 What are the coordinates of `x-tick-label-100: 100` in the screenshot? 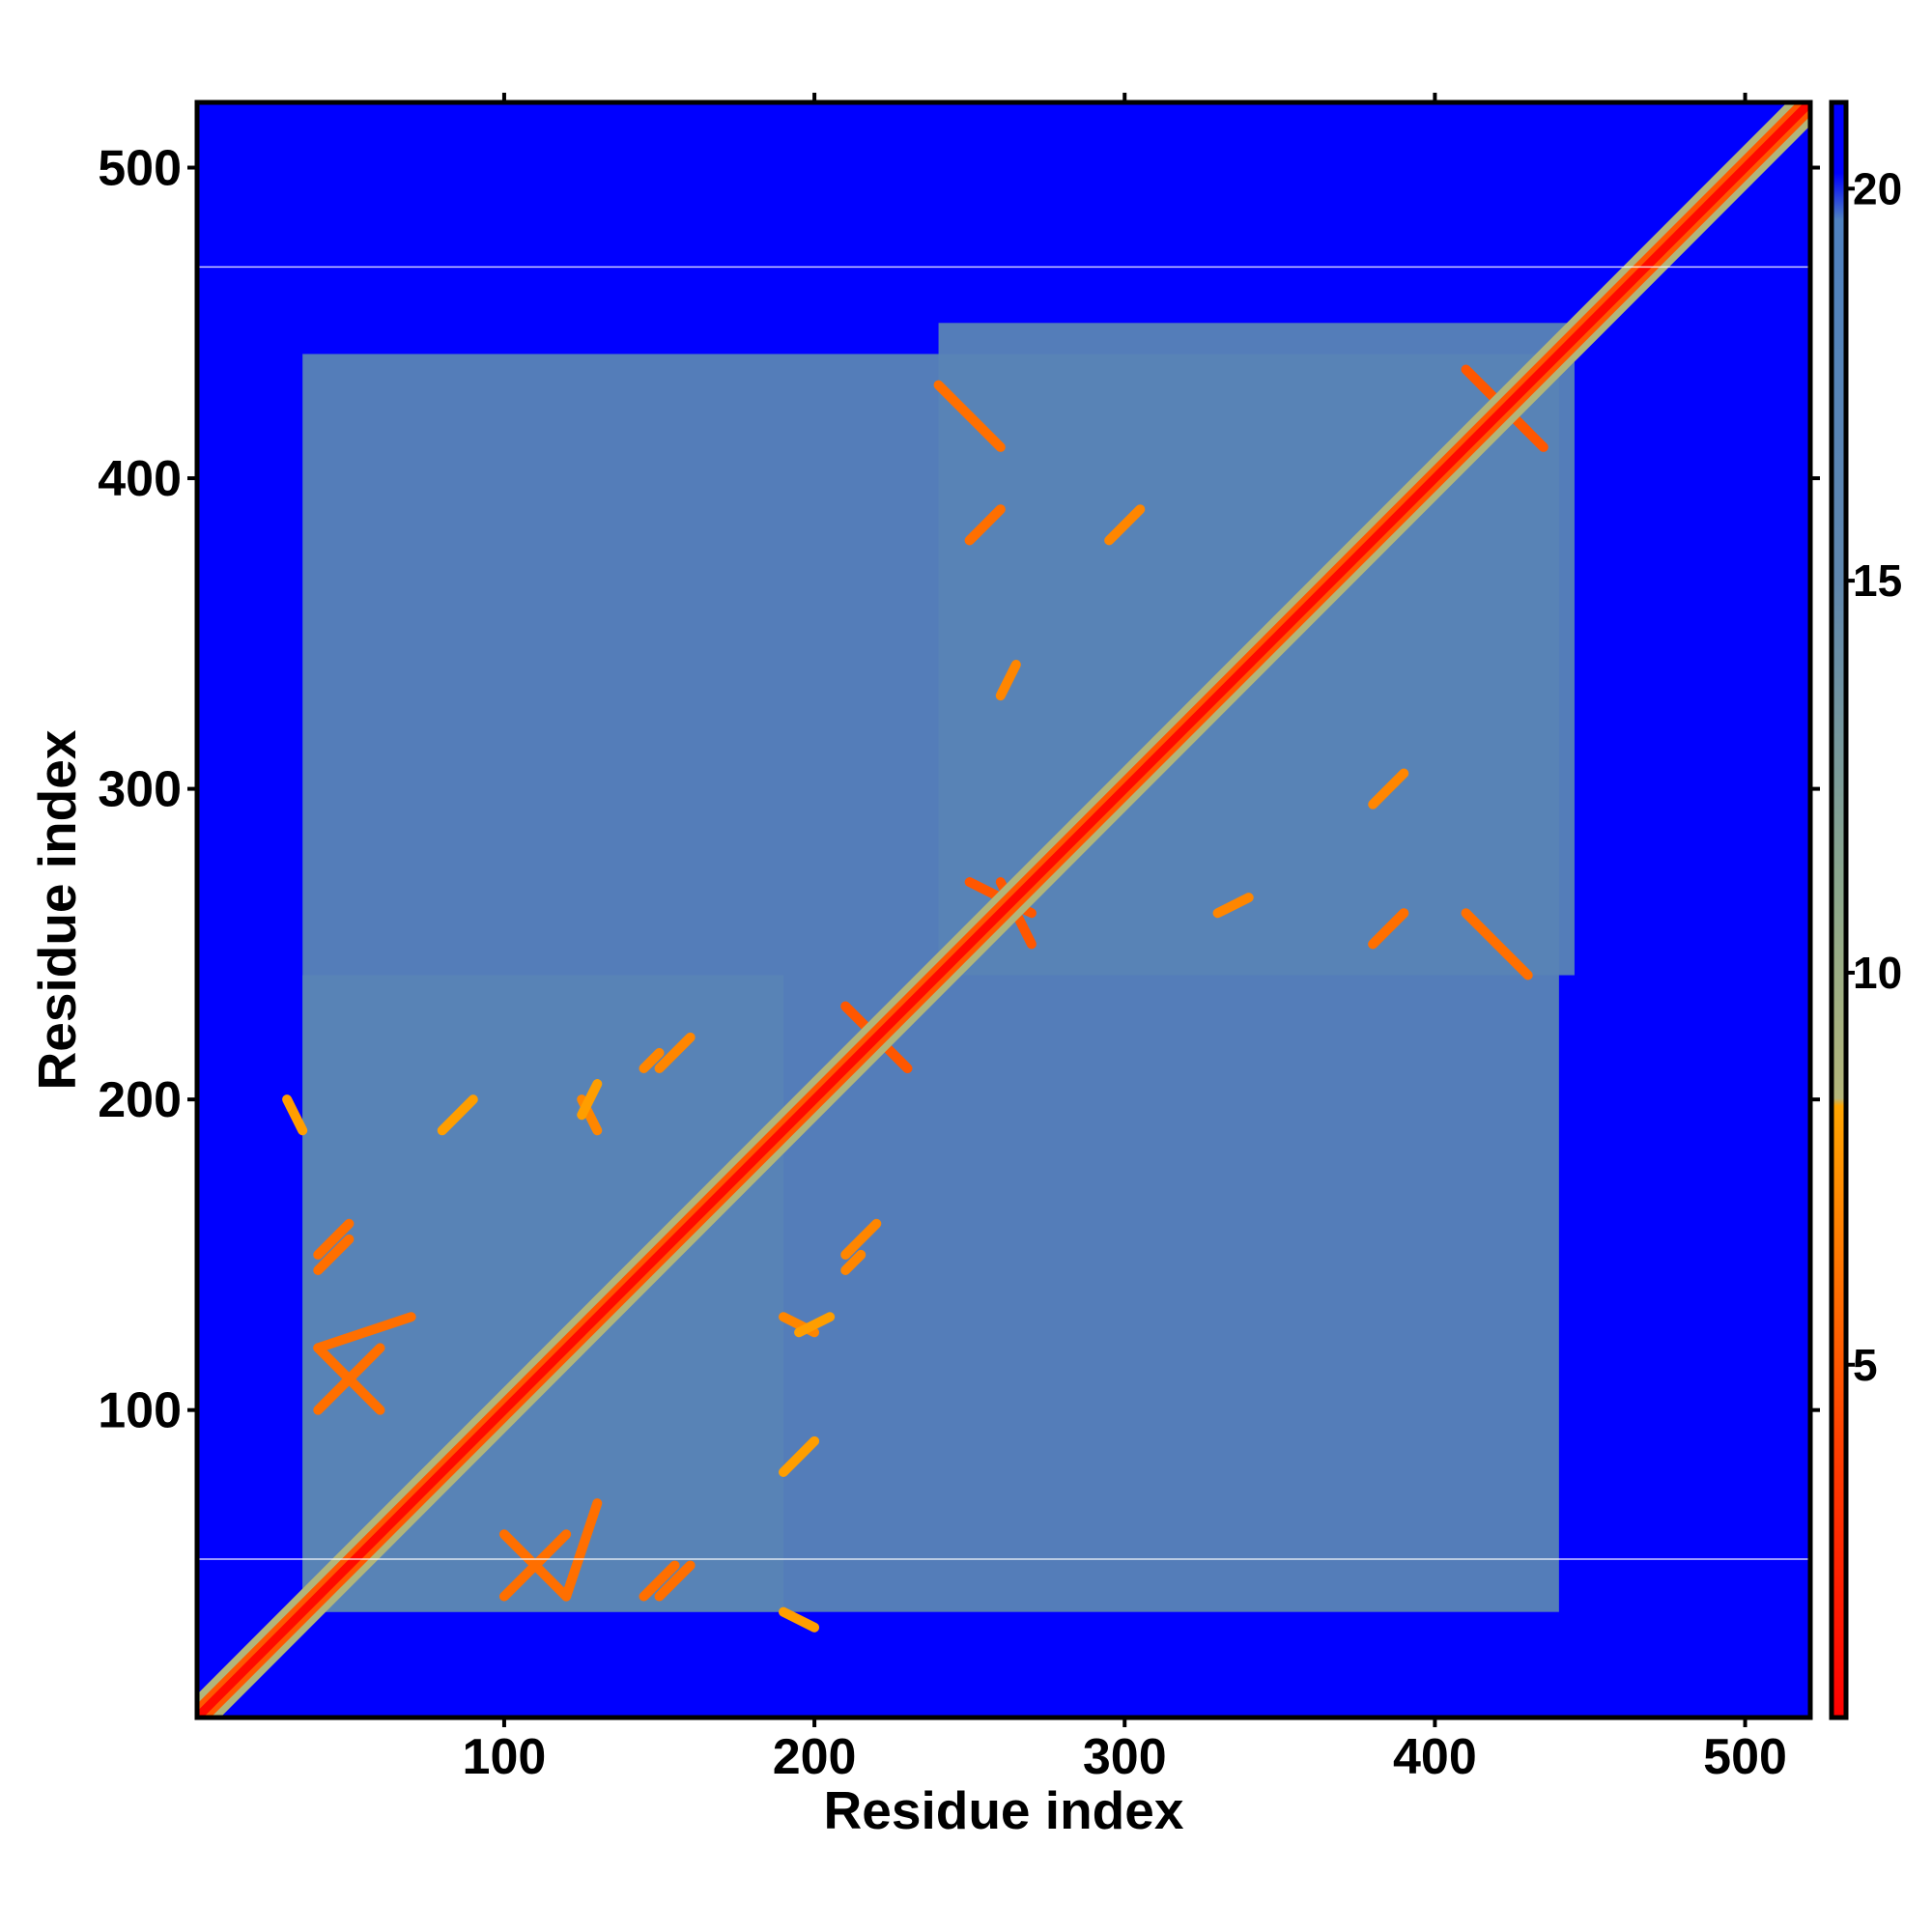 It's located at (505, 1757).